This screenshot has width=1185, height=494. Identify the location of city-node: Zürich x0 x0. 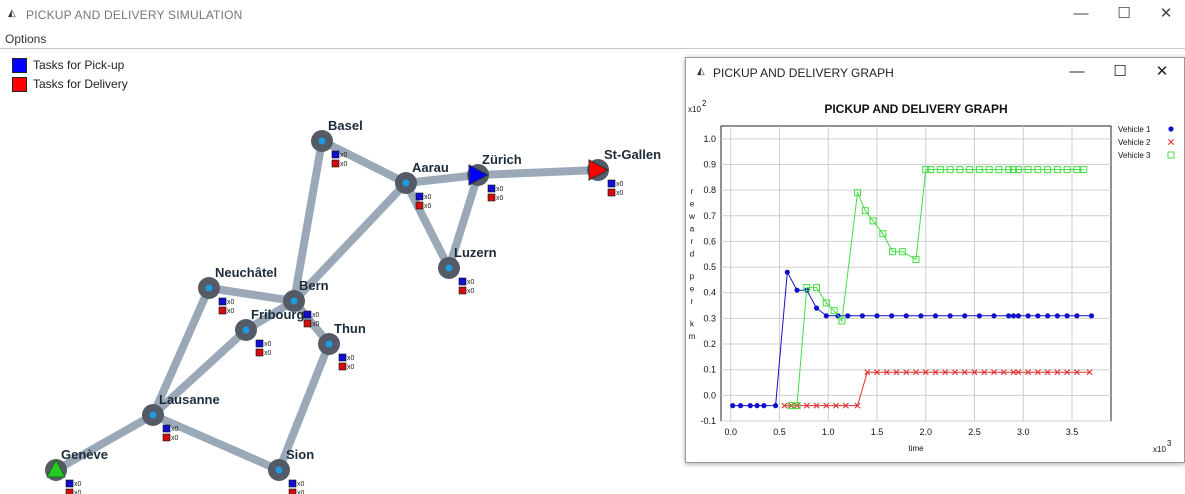
(494, 177).